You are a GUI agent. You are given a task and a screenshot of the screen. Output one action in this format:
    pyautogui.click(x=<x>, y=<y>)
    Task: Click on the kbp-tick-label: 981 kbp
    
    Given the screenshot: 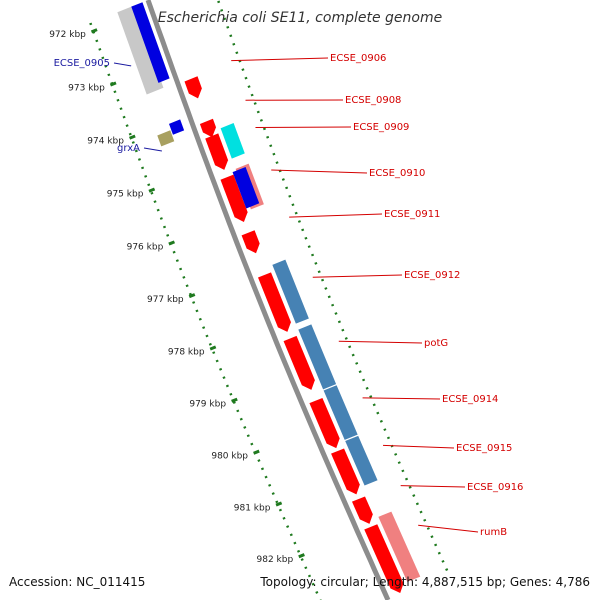 What is the action you would take?
    pyautogui.click(x=252, y=508)
    